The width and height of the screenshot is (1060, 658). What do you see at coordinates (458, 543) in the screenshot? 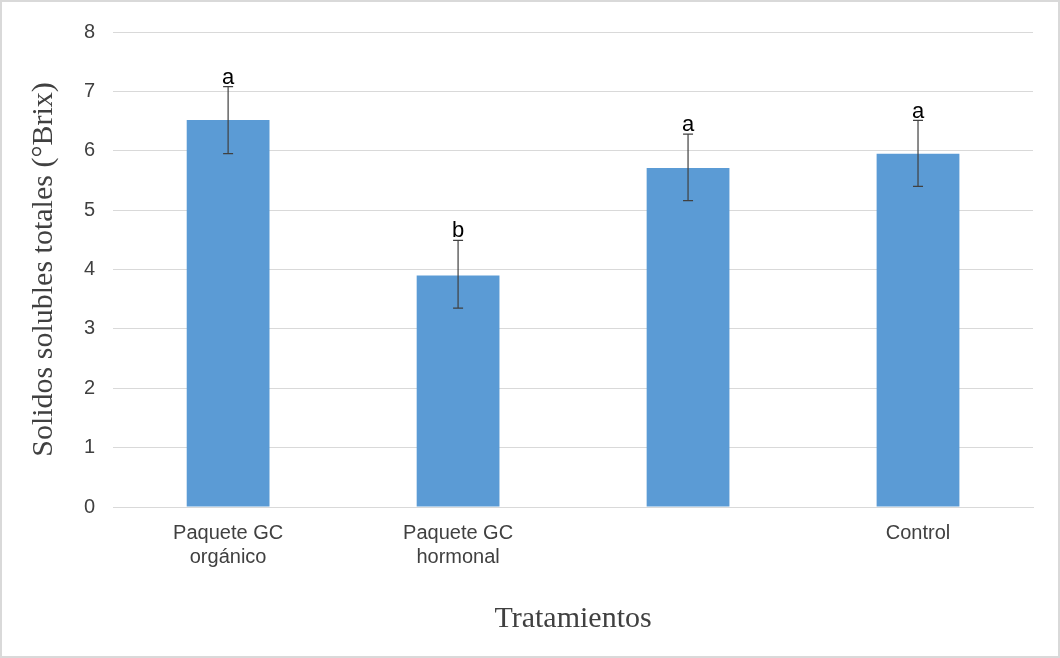
I see `x-tick-label: Paquete GC hormonal` at bounding box center [458, 543].